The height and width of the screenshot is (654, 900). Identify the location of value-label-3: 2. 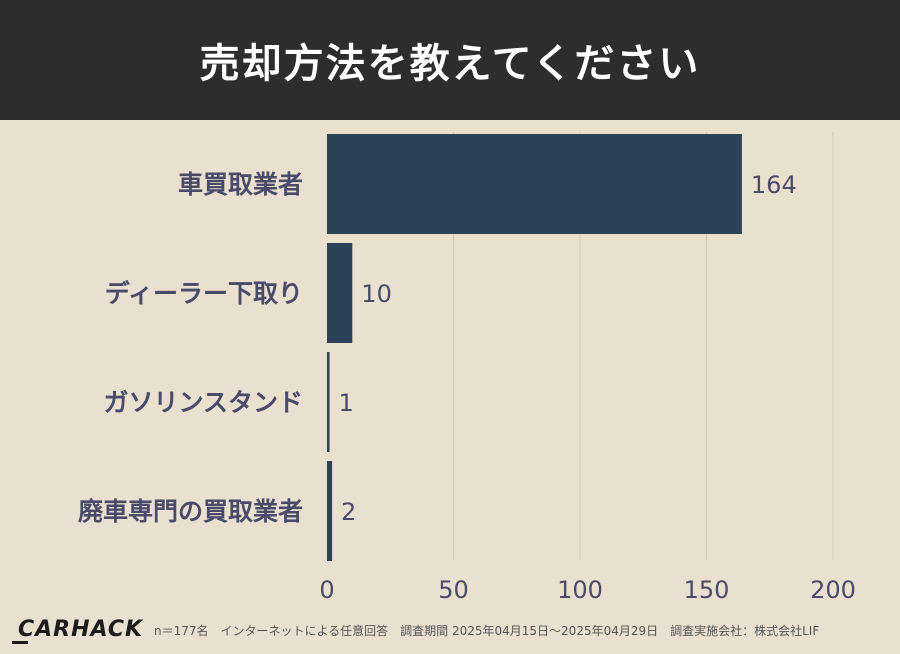
(348, 512).